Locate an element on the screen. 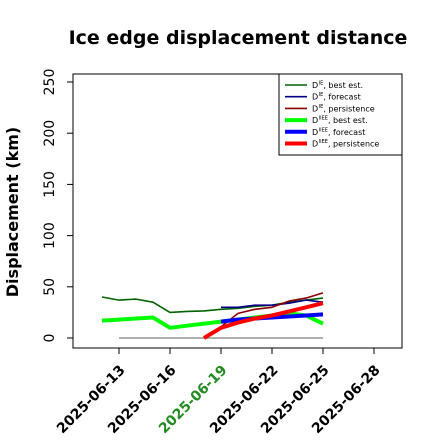  y-tick-label: 100 is located at coordinates (50, 235).